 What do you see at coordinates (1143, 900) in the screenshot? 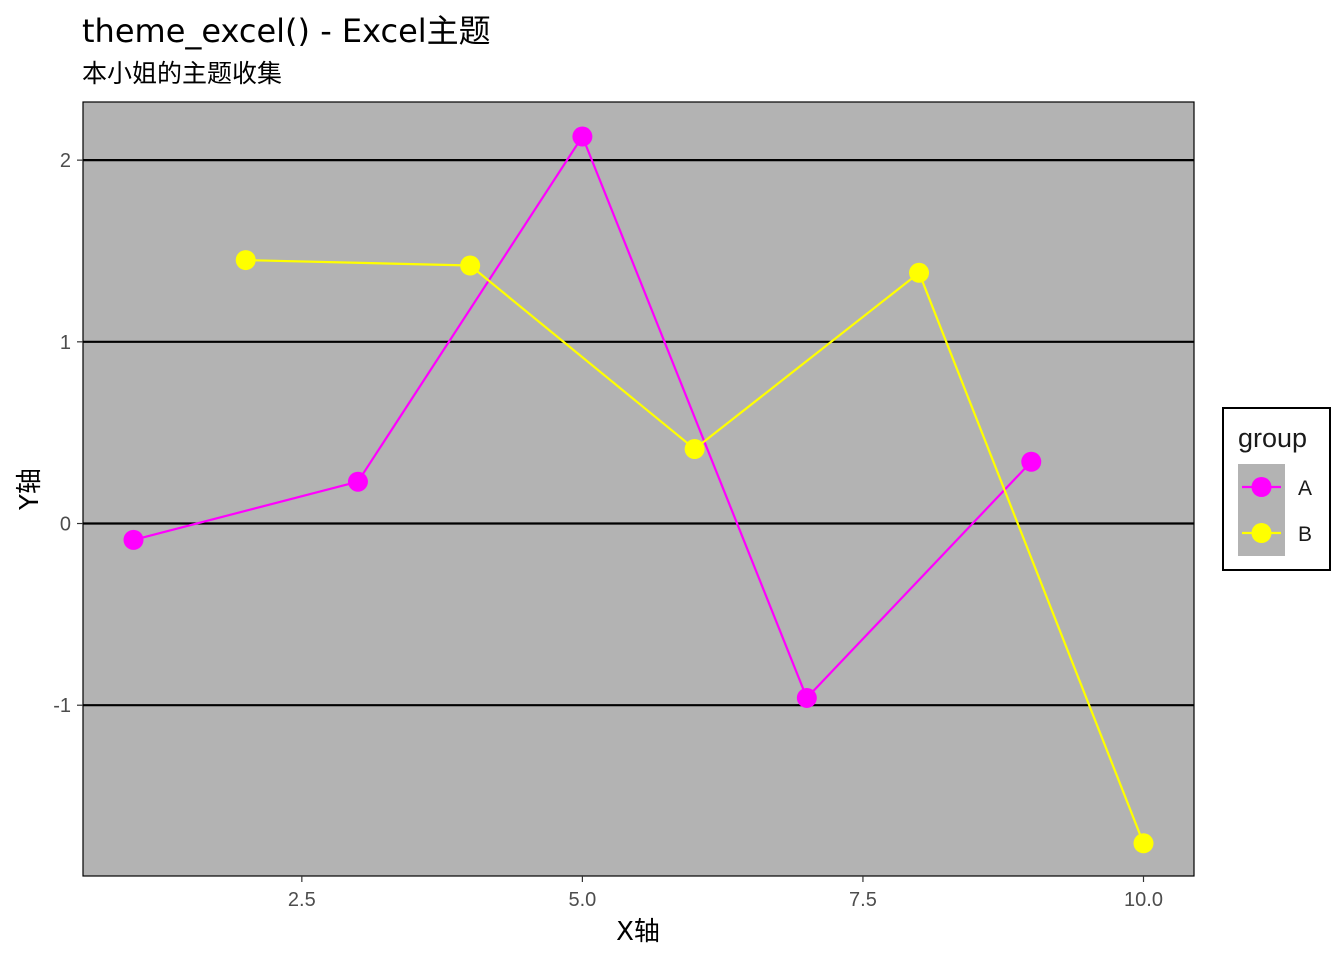
I see `x-tick-label: 10.0` at bounding box center [1143, 900].